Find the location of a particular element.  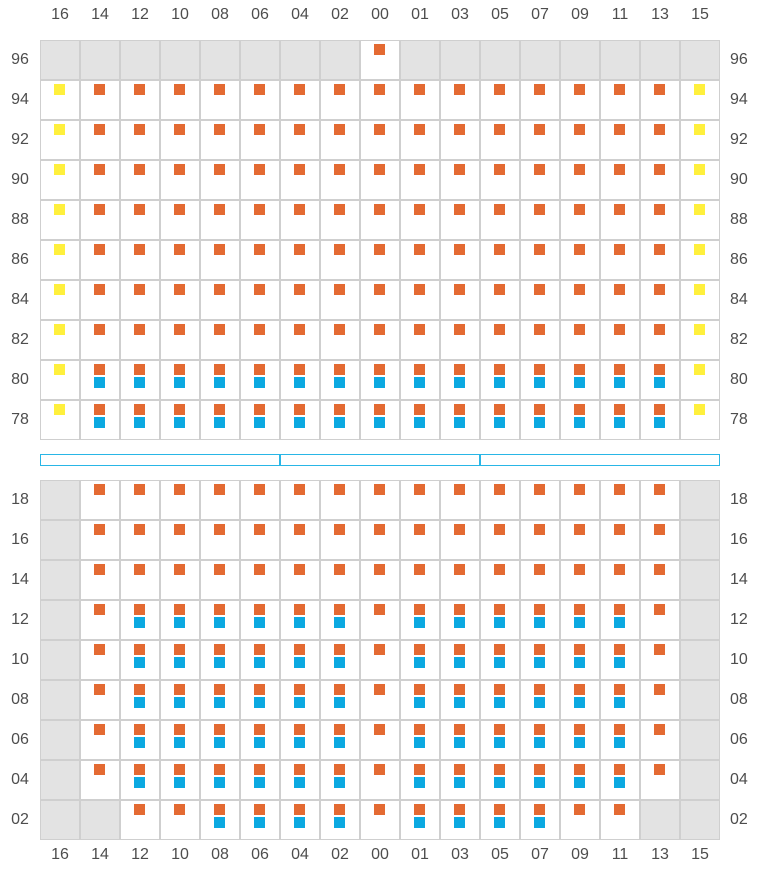

row-label-right: 10 is located at coordinates (739, 659).